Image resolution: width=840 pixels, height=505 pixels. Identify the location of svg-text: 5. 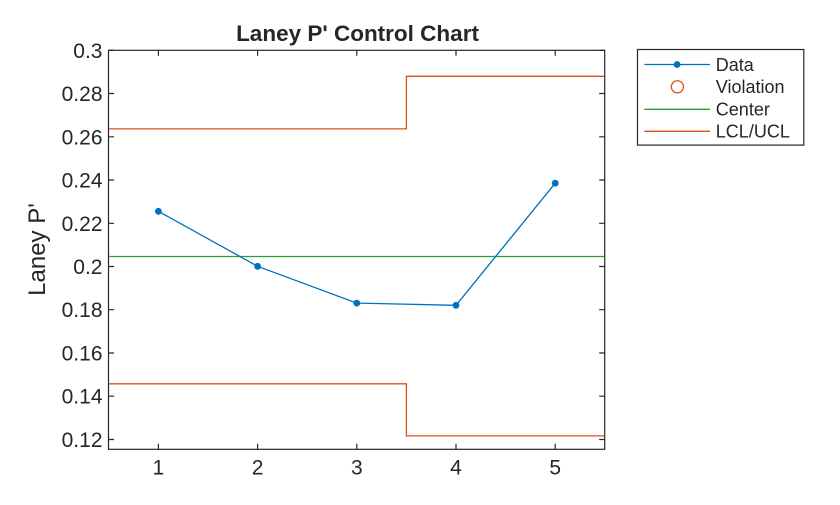
(555, 468).